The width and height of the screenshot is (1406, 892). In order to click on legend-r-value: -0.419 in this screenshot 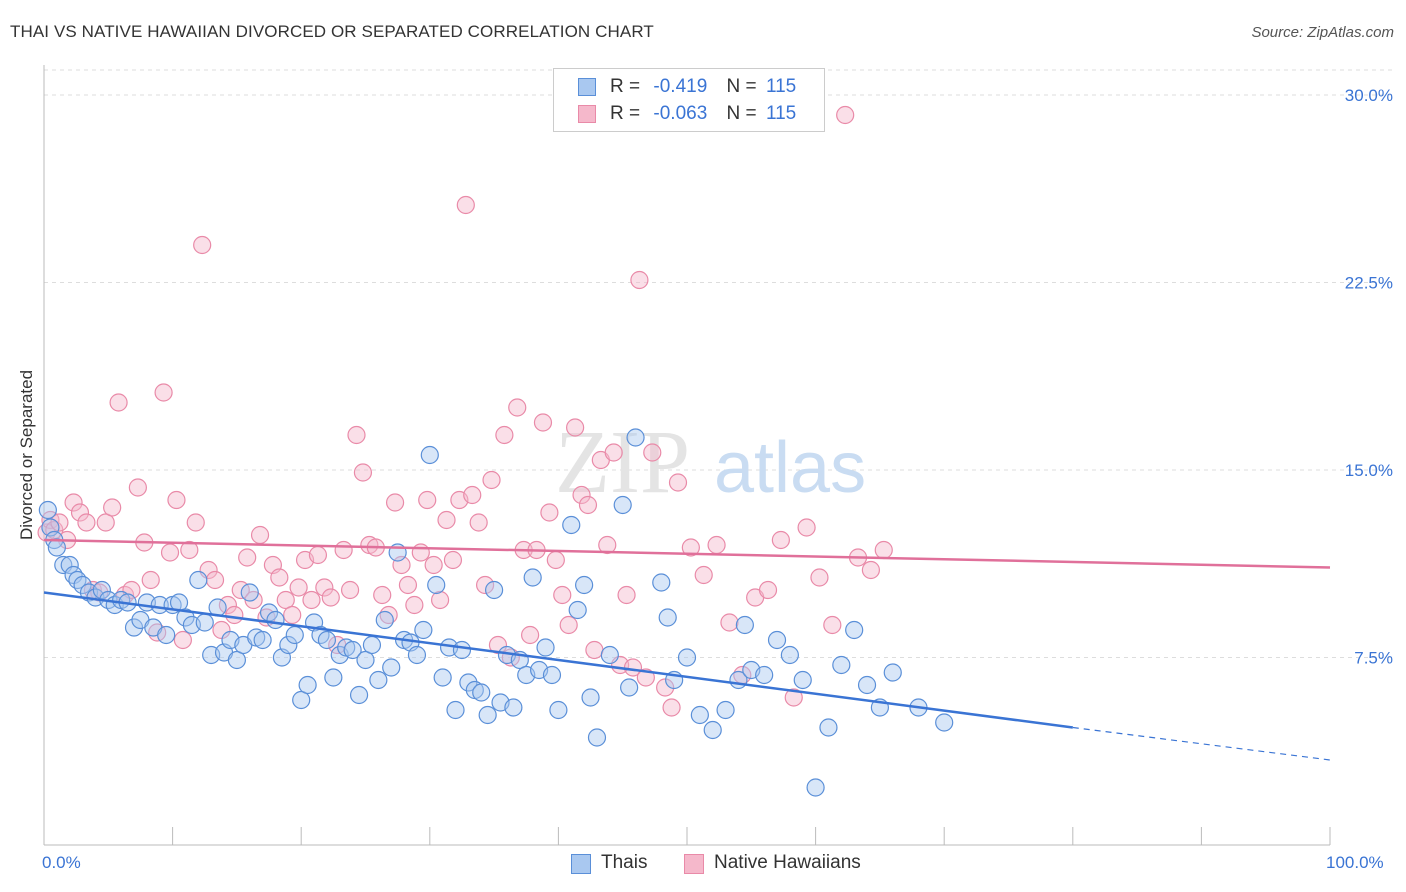, I will do `click(680, 86)`.